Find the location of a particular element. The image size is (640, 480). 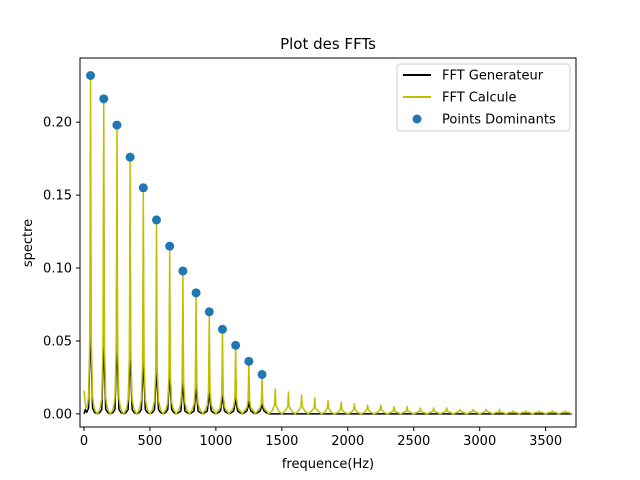

y-tick-label: 0.00 is located at coordinates (57, 414).